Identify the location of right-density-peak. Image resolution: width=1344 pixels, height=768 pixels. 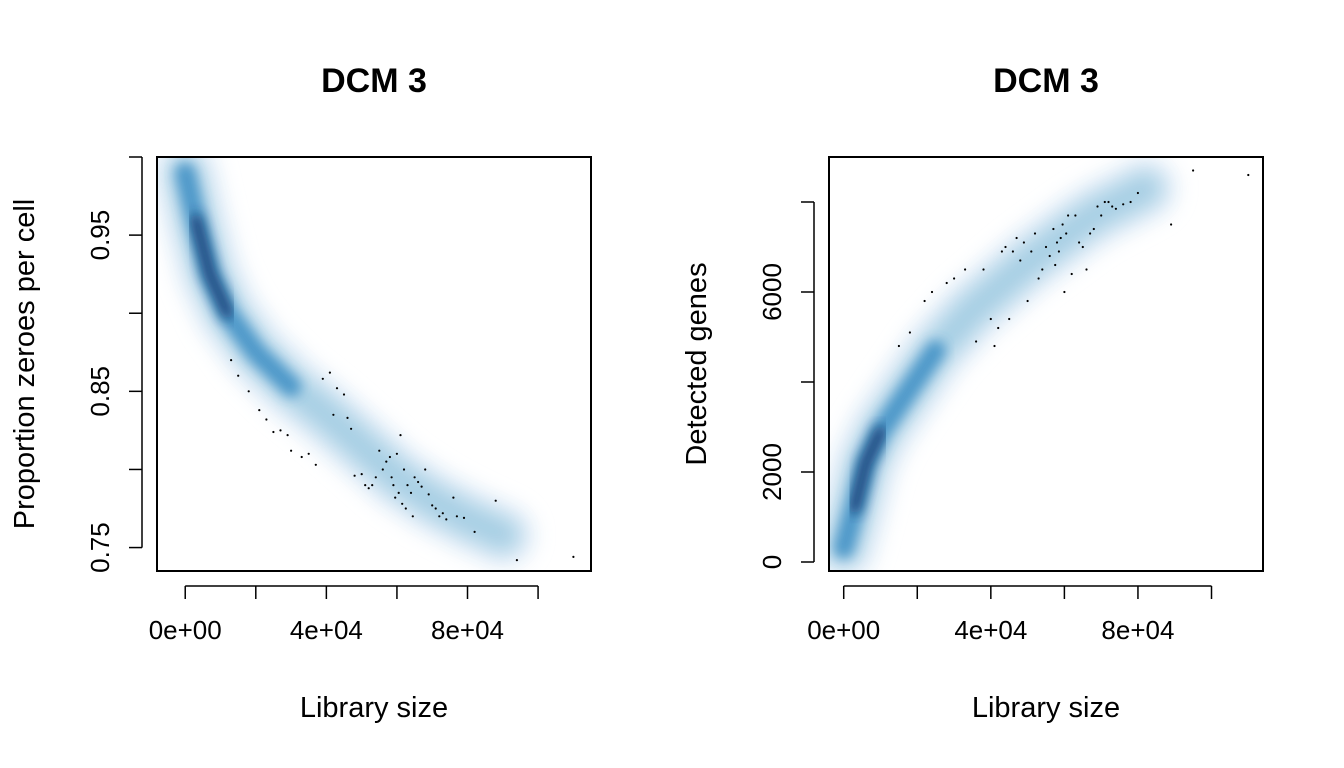
(867, 469).